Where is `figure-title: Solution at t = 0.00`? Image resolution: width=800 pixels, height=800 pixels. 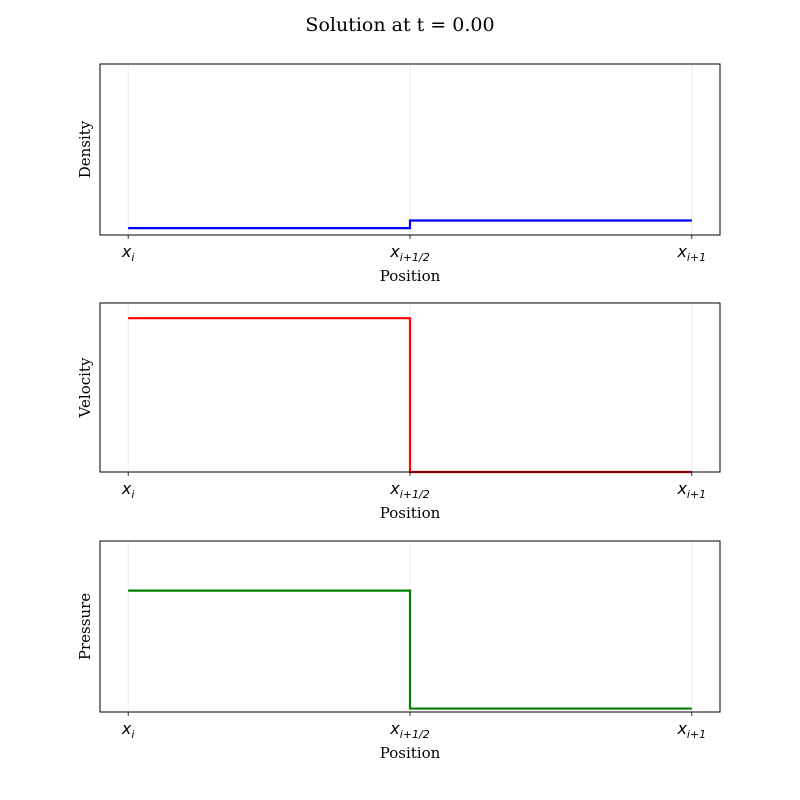
figure-title: Solution at t = 0.00 is located at coordinates (399, 25).